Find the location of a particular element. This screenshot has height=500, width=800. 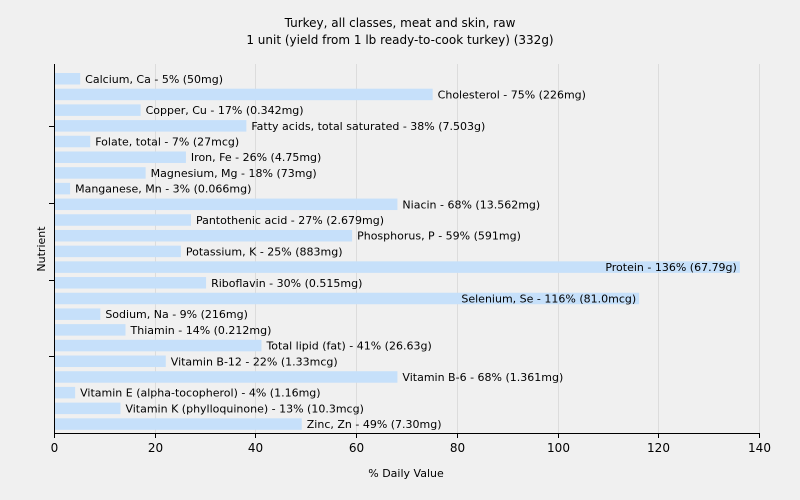

x-tick-label: 20 is located at coordinates (155, 448).